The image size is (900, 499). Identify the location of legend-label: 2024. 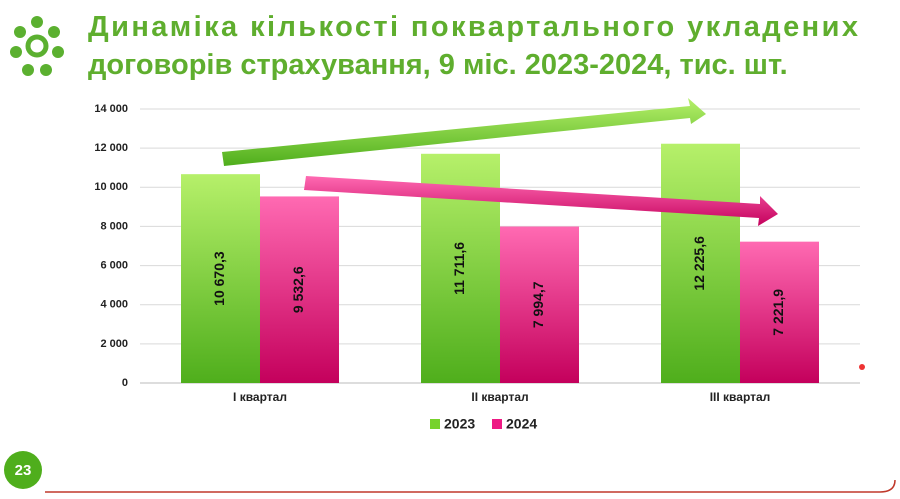
(521, 424).